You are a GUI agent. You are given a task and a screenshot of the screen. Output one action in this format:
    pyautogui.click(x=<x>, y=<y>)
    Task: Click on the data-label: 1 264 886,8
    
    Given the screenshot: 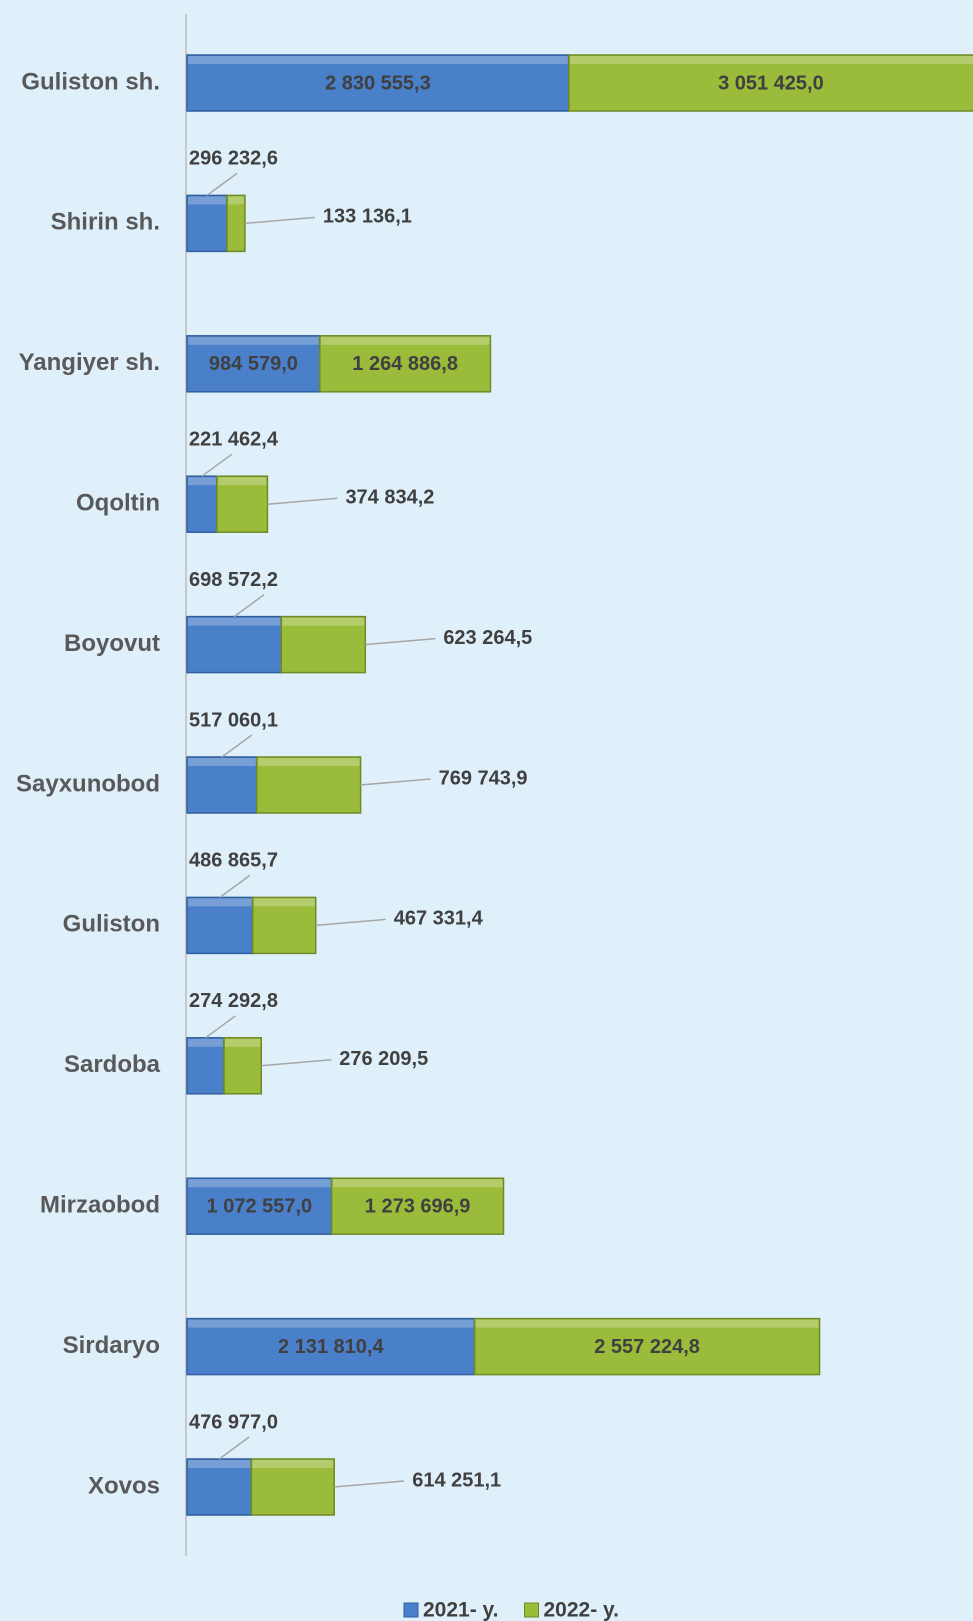 What is the action you would take?
    pyautogui.click(x=405, y=364)
    